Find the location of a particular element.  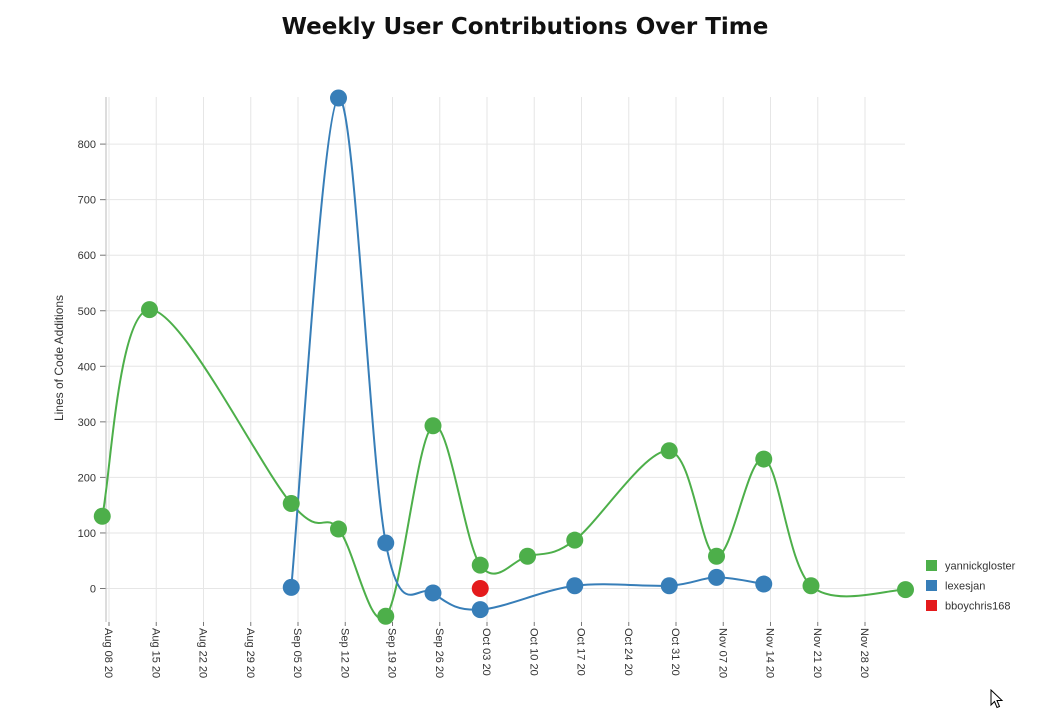

y-tick-label: 700 is located at coordinates (87, 201).